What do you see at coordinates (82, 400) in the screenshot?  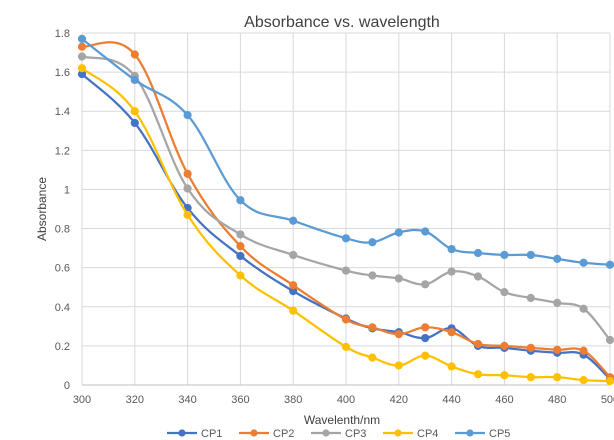 I see `x-tick-label: 300` at bounding box center [82, 400].